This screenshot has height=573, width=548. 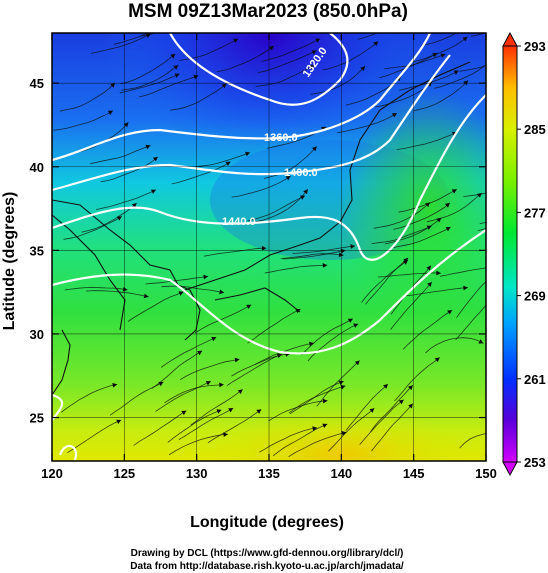 What do you see at coordinates (267, 522) in the screenshot?
I see `x-axis-label: Longitude (degrees)` at bounding box center [267, 522].